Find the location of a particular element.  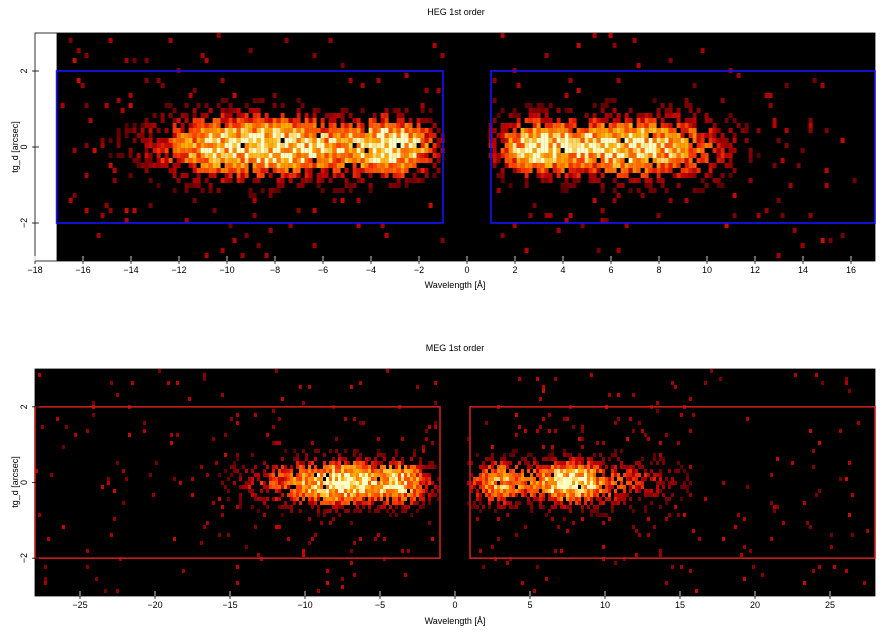

x-tick-label: −2 is located at coordinates (419, 270).